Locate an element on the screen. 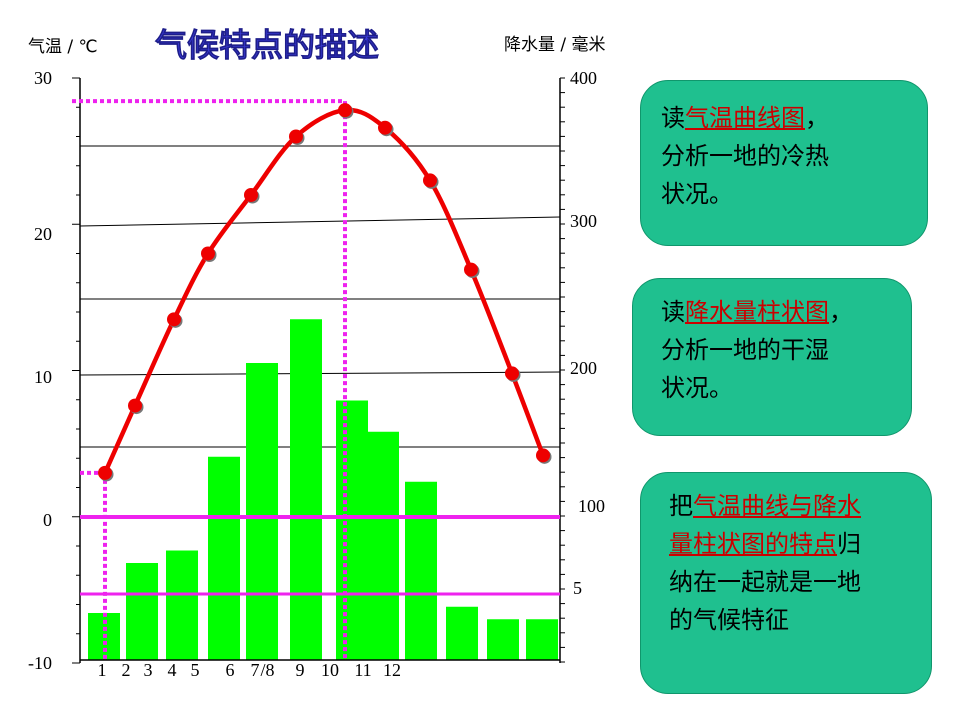 This screenshot has height=720, width=960. left-tick-label--10: -10 is located at coordinates (40, 663).